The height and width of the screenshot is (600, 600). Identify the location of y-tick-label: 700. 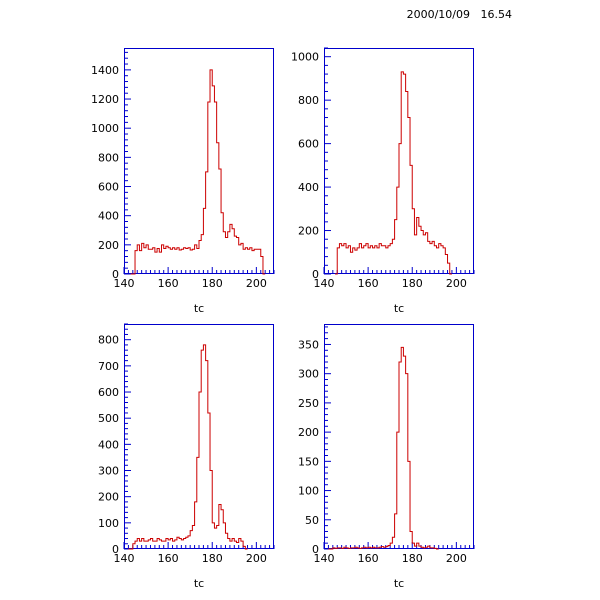
(108, 366).